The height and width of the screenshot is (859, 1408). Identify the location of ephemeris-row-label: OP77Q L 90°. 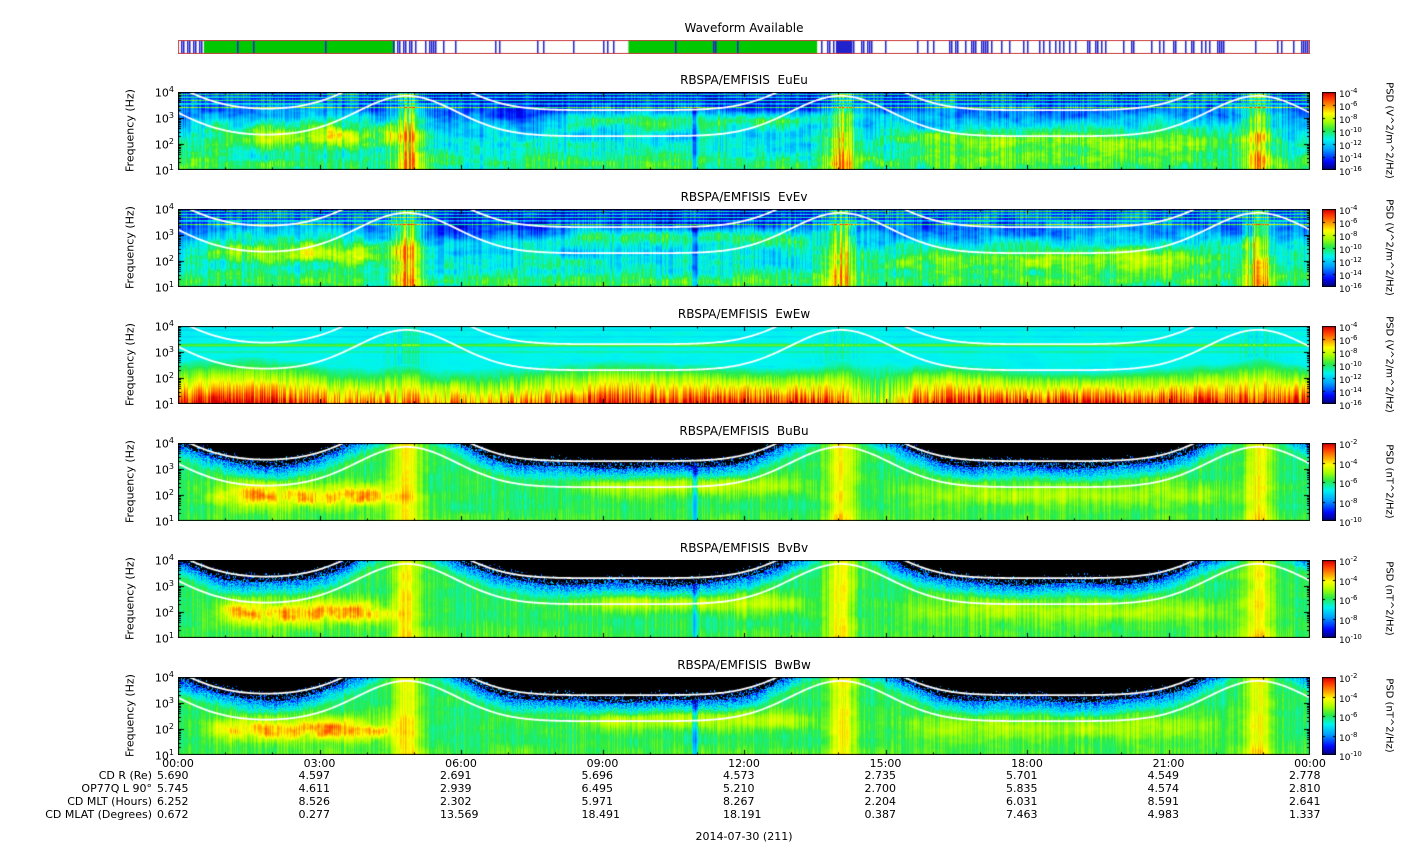
(116, 788).